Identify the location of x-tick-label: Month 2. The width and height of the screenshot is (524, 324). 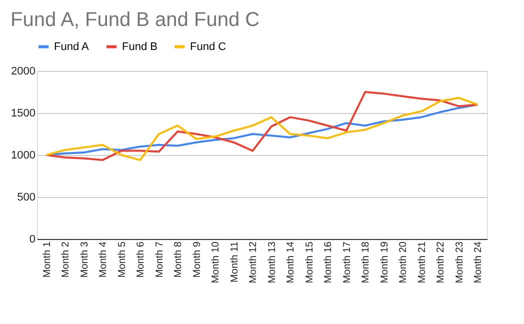
(66, 259).